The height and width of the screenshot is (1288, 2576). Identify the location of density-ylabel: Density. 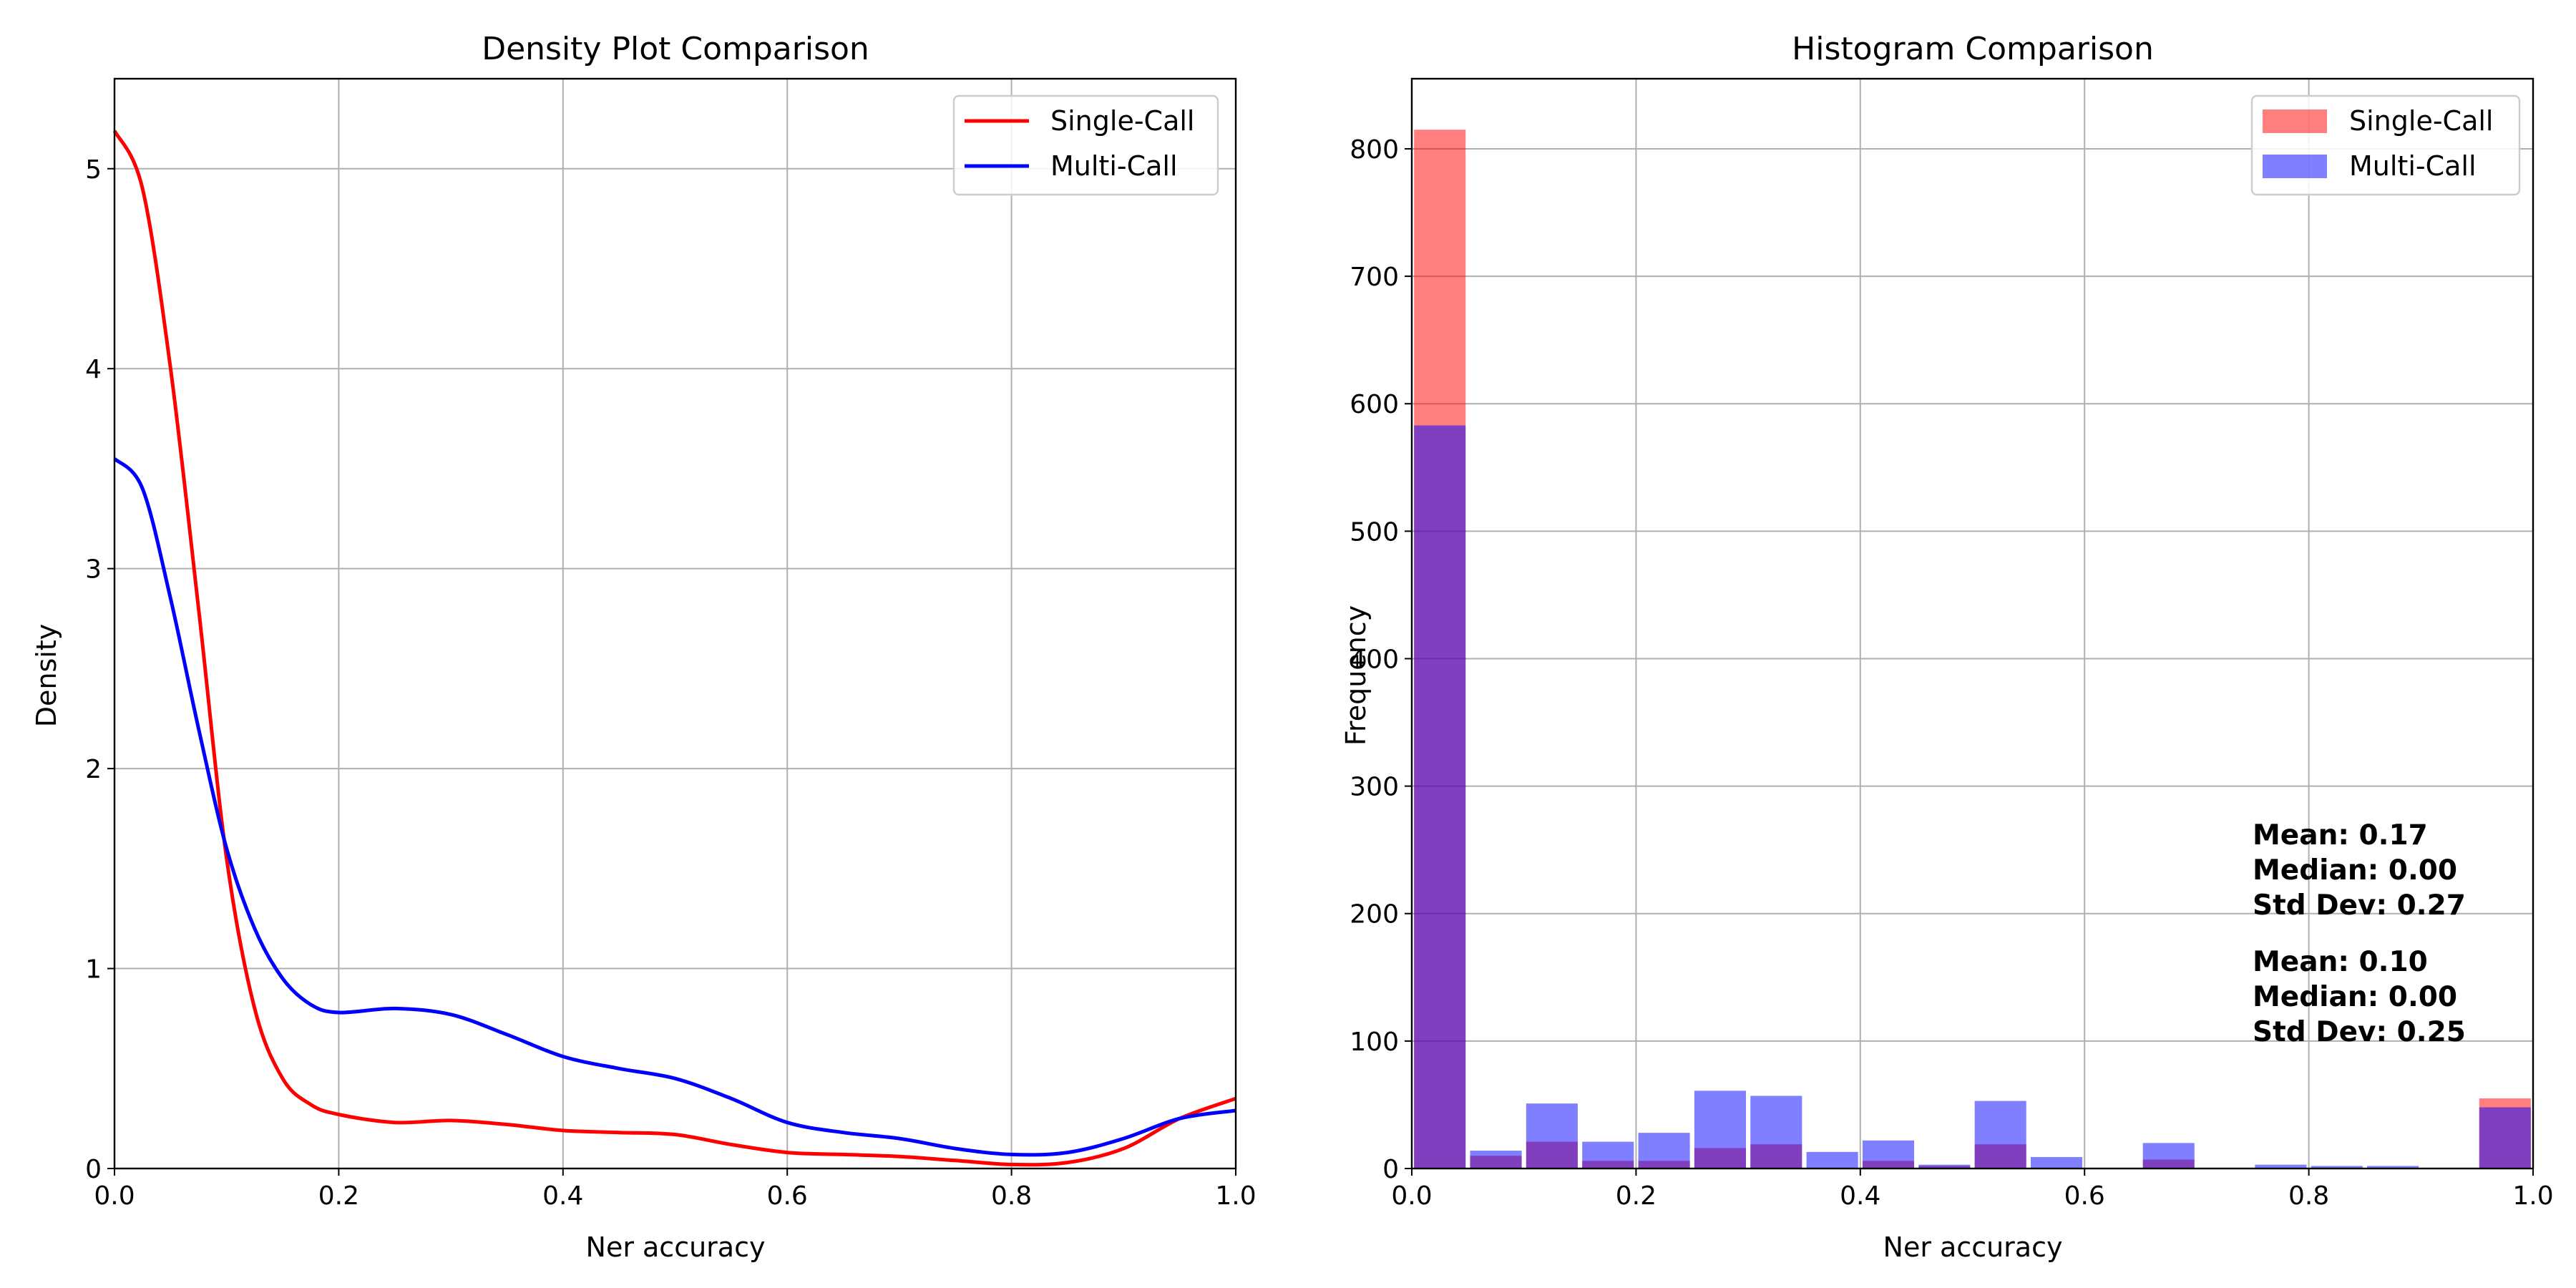
(46, 675).